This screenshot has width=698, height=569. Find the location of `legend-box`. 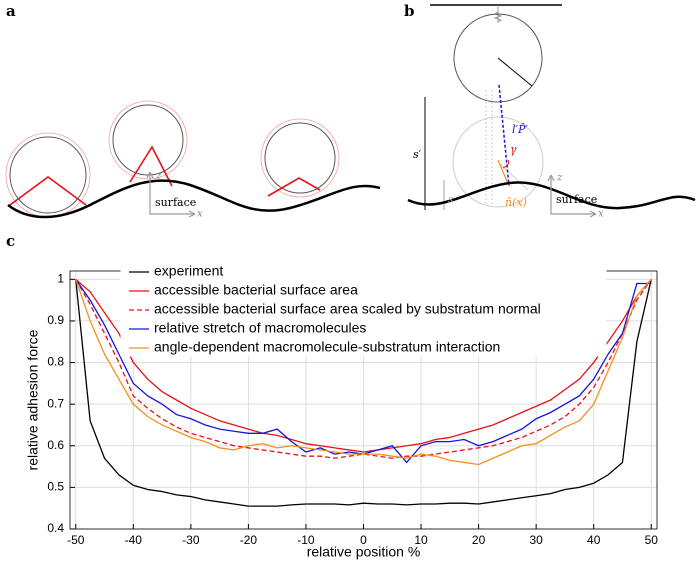

legend-box is located at coordinates (363, 309).